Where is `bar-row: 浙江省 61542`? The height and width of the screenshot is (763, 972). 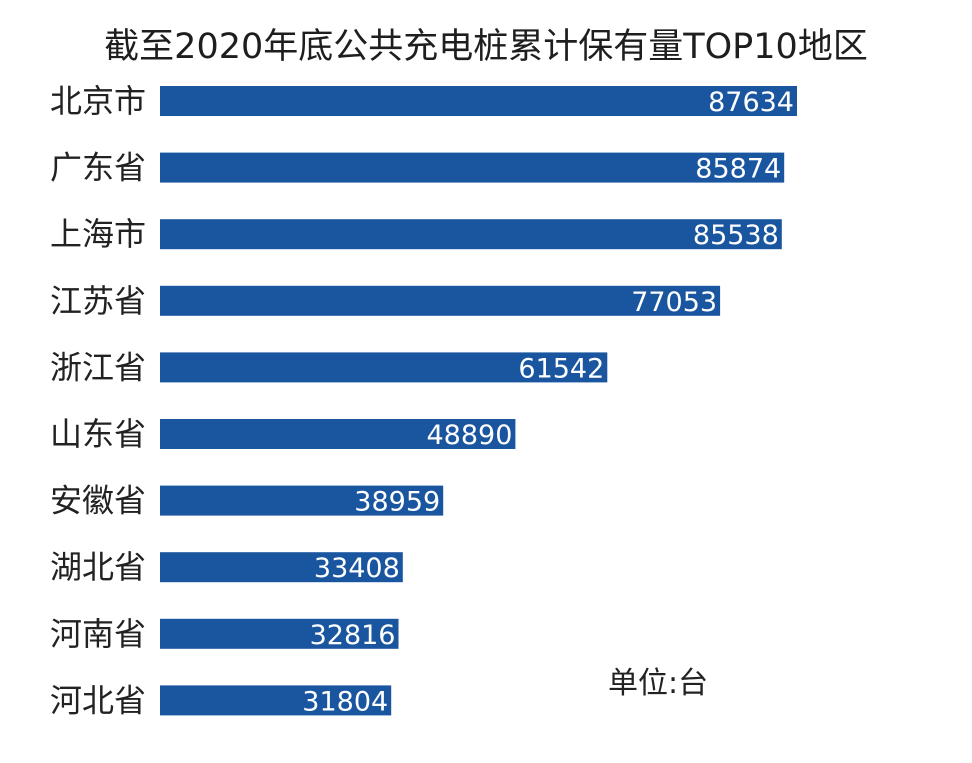
bar-row: 浙江省 61542 is located at coordinates (329, 367).